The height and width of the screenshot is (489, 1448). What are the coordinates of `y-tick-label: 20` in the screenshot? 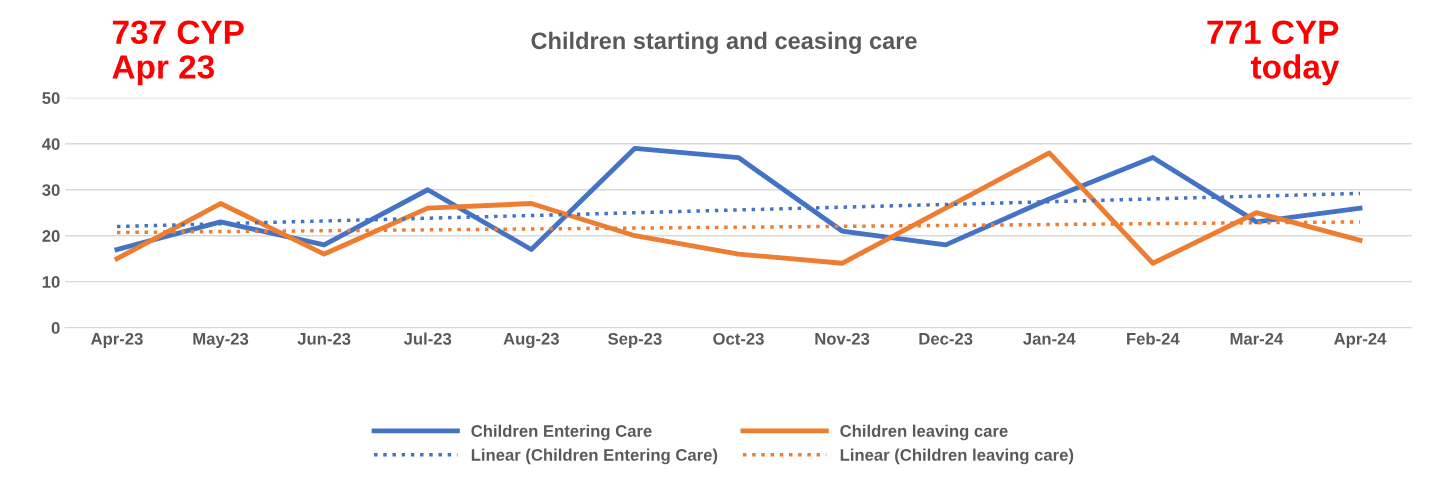 It's located at (51, 236).